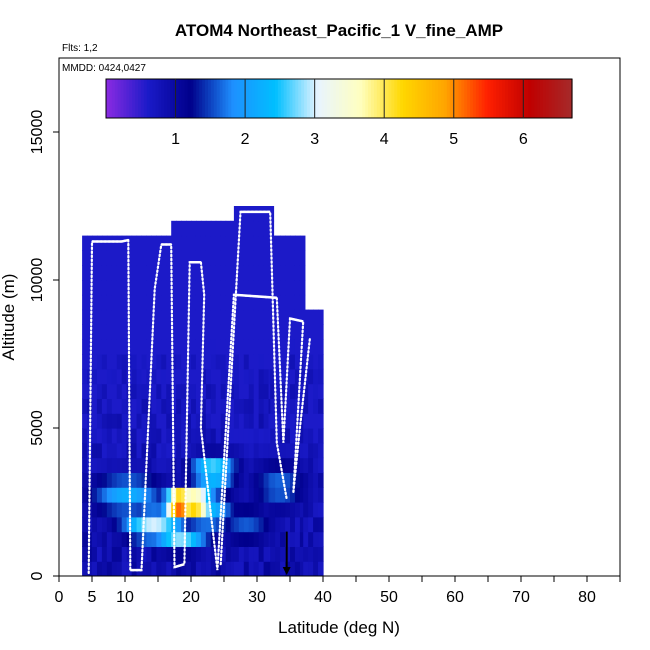  What do you see at coordinates (523, 139) in the screenshot?
I see `colorbar-tick-label: 6` at bounding box center [523, 139].